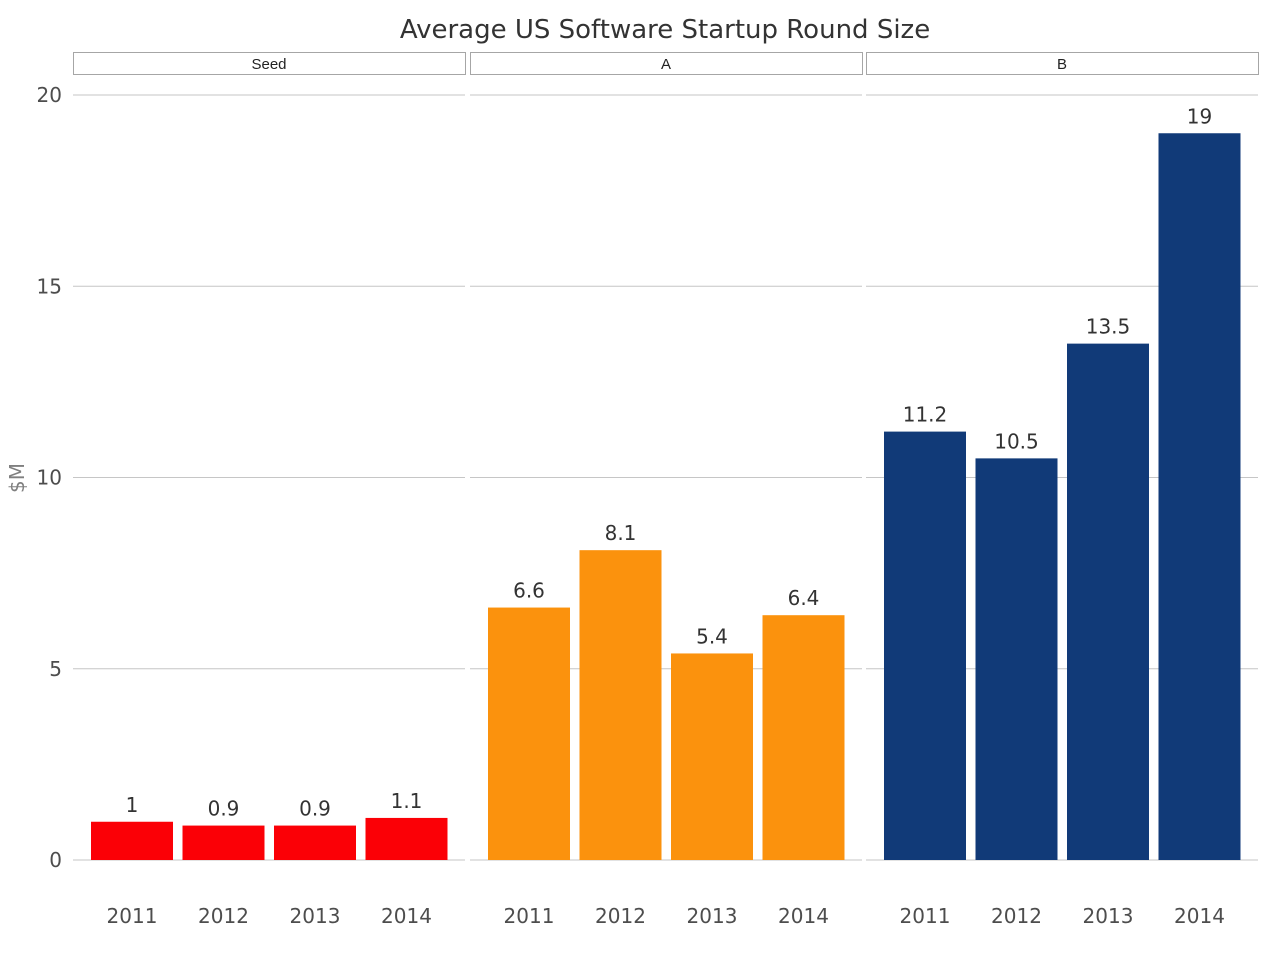 The height and width of the screenshot is (960, 1280). I want to click on data-label: 1.1, so click(407, 801).